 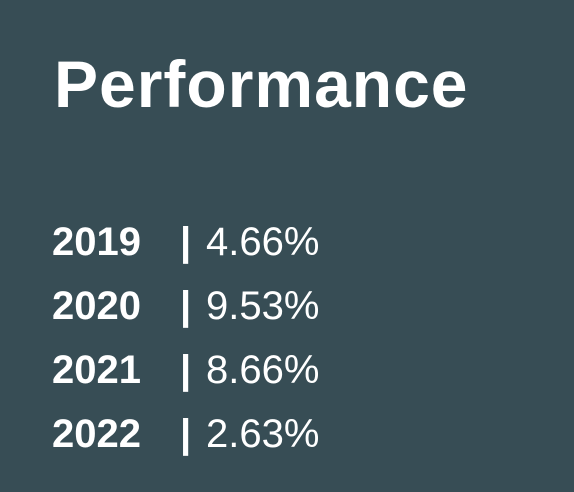 What do you see at coordinates (96, 370) in the screenshot?
I see `year: 2021` at bounding box center [96, 370].